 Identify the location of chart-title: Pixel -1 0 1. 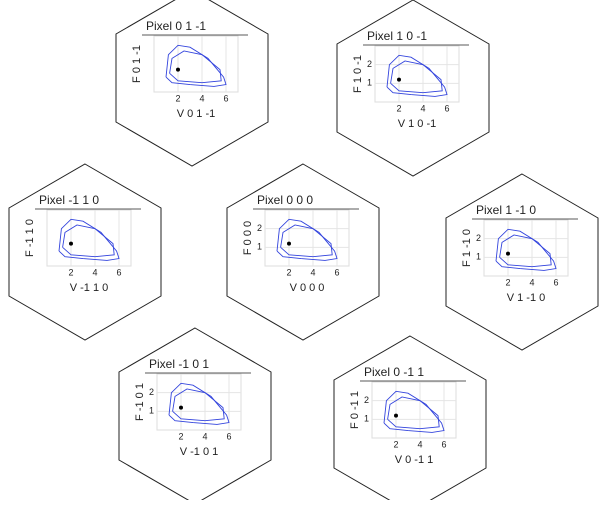
(179, 364).